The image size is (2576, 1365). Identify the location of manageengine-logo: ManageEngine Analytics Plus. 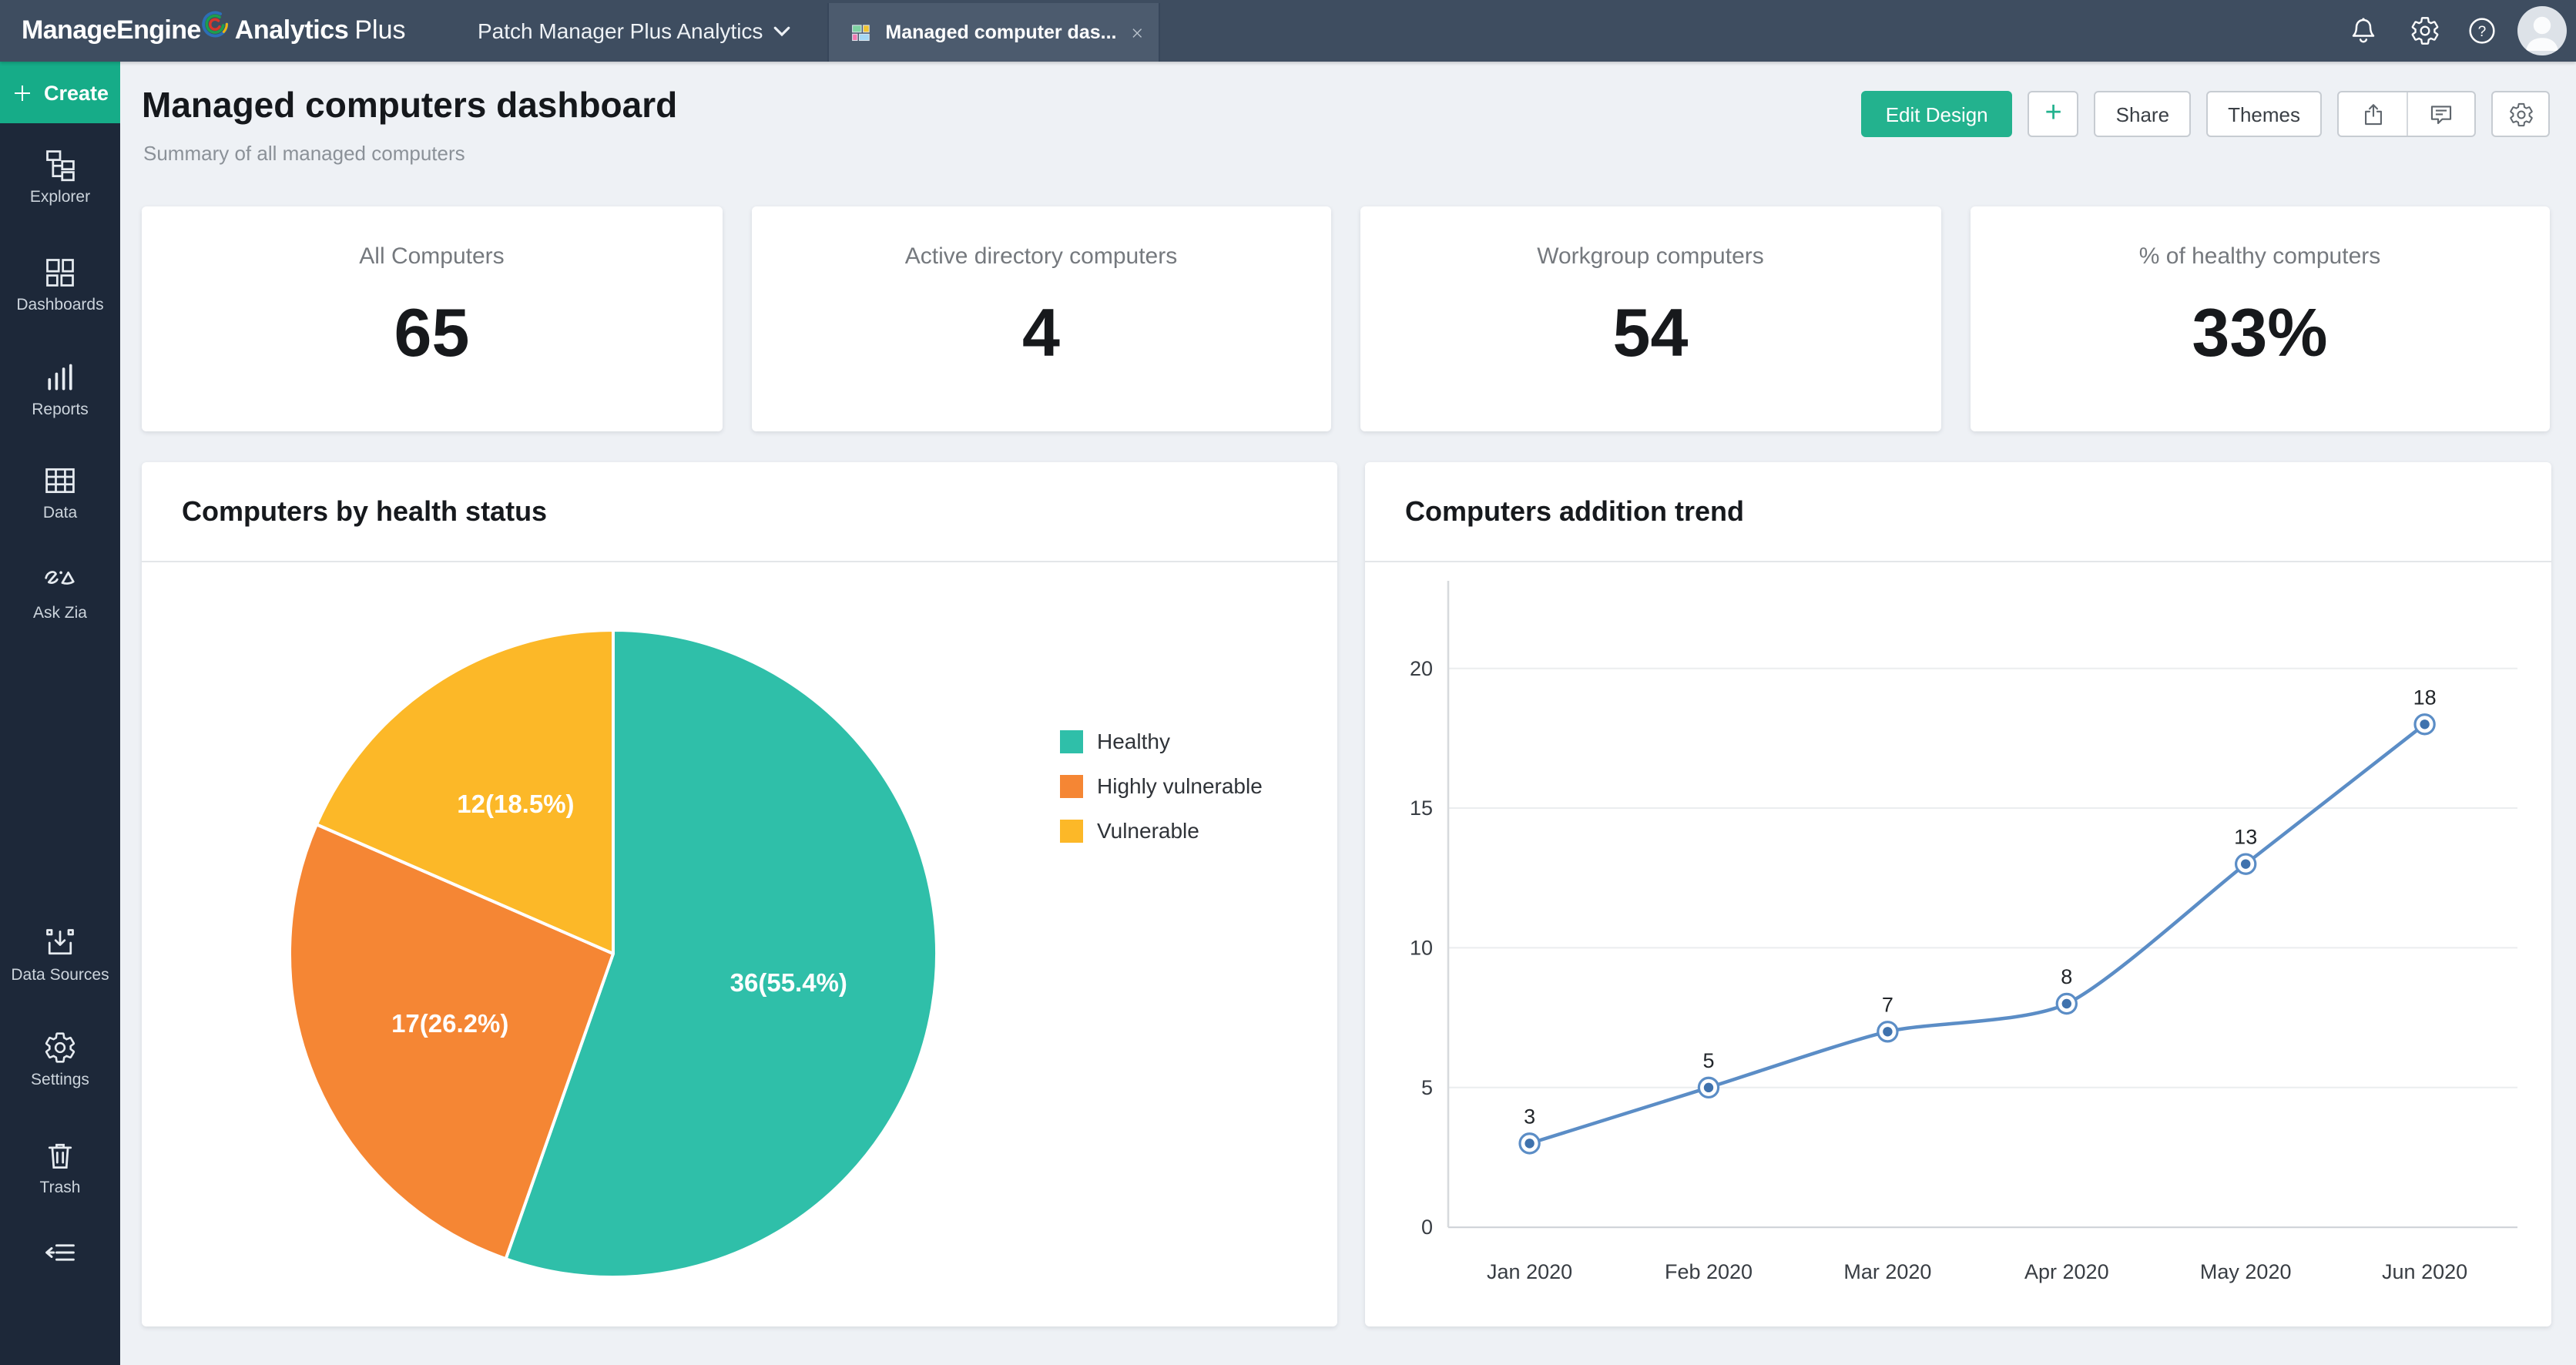
(214, 31).